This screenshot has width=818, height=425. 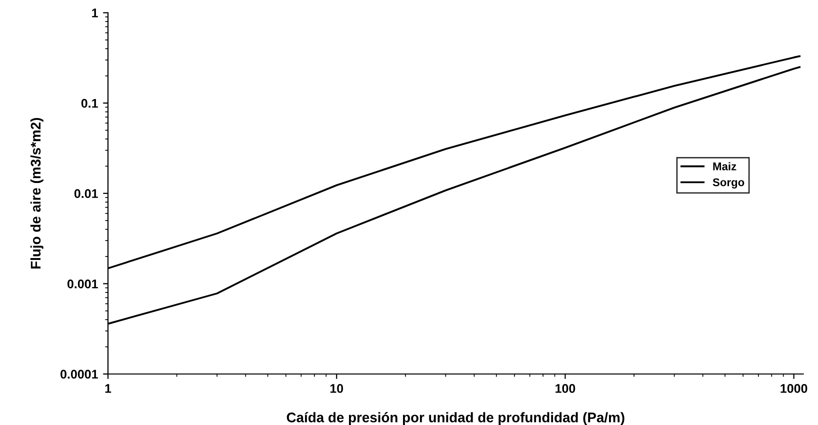 I want to click on y-axis-title: Flujo de aire (m3/s*m2), so click(x=37, y=193).